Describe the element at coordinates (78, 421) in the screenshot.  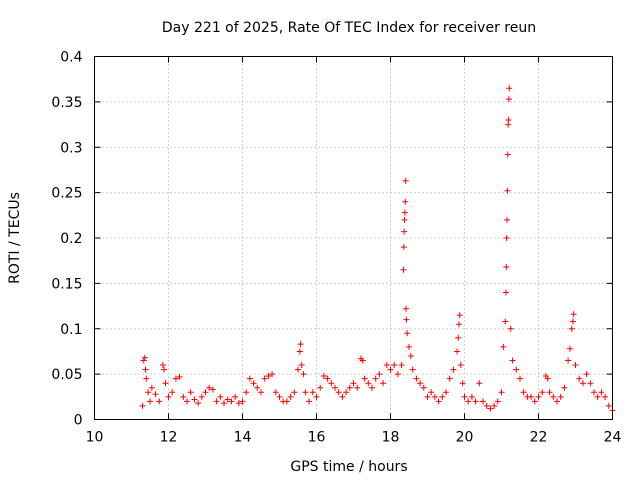
I see `y-tick-label: 0` at that location.